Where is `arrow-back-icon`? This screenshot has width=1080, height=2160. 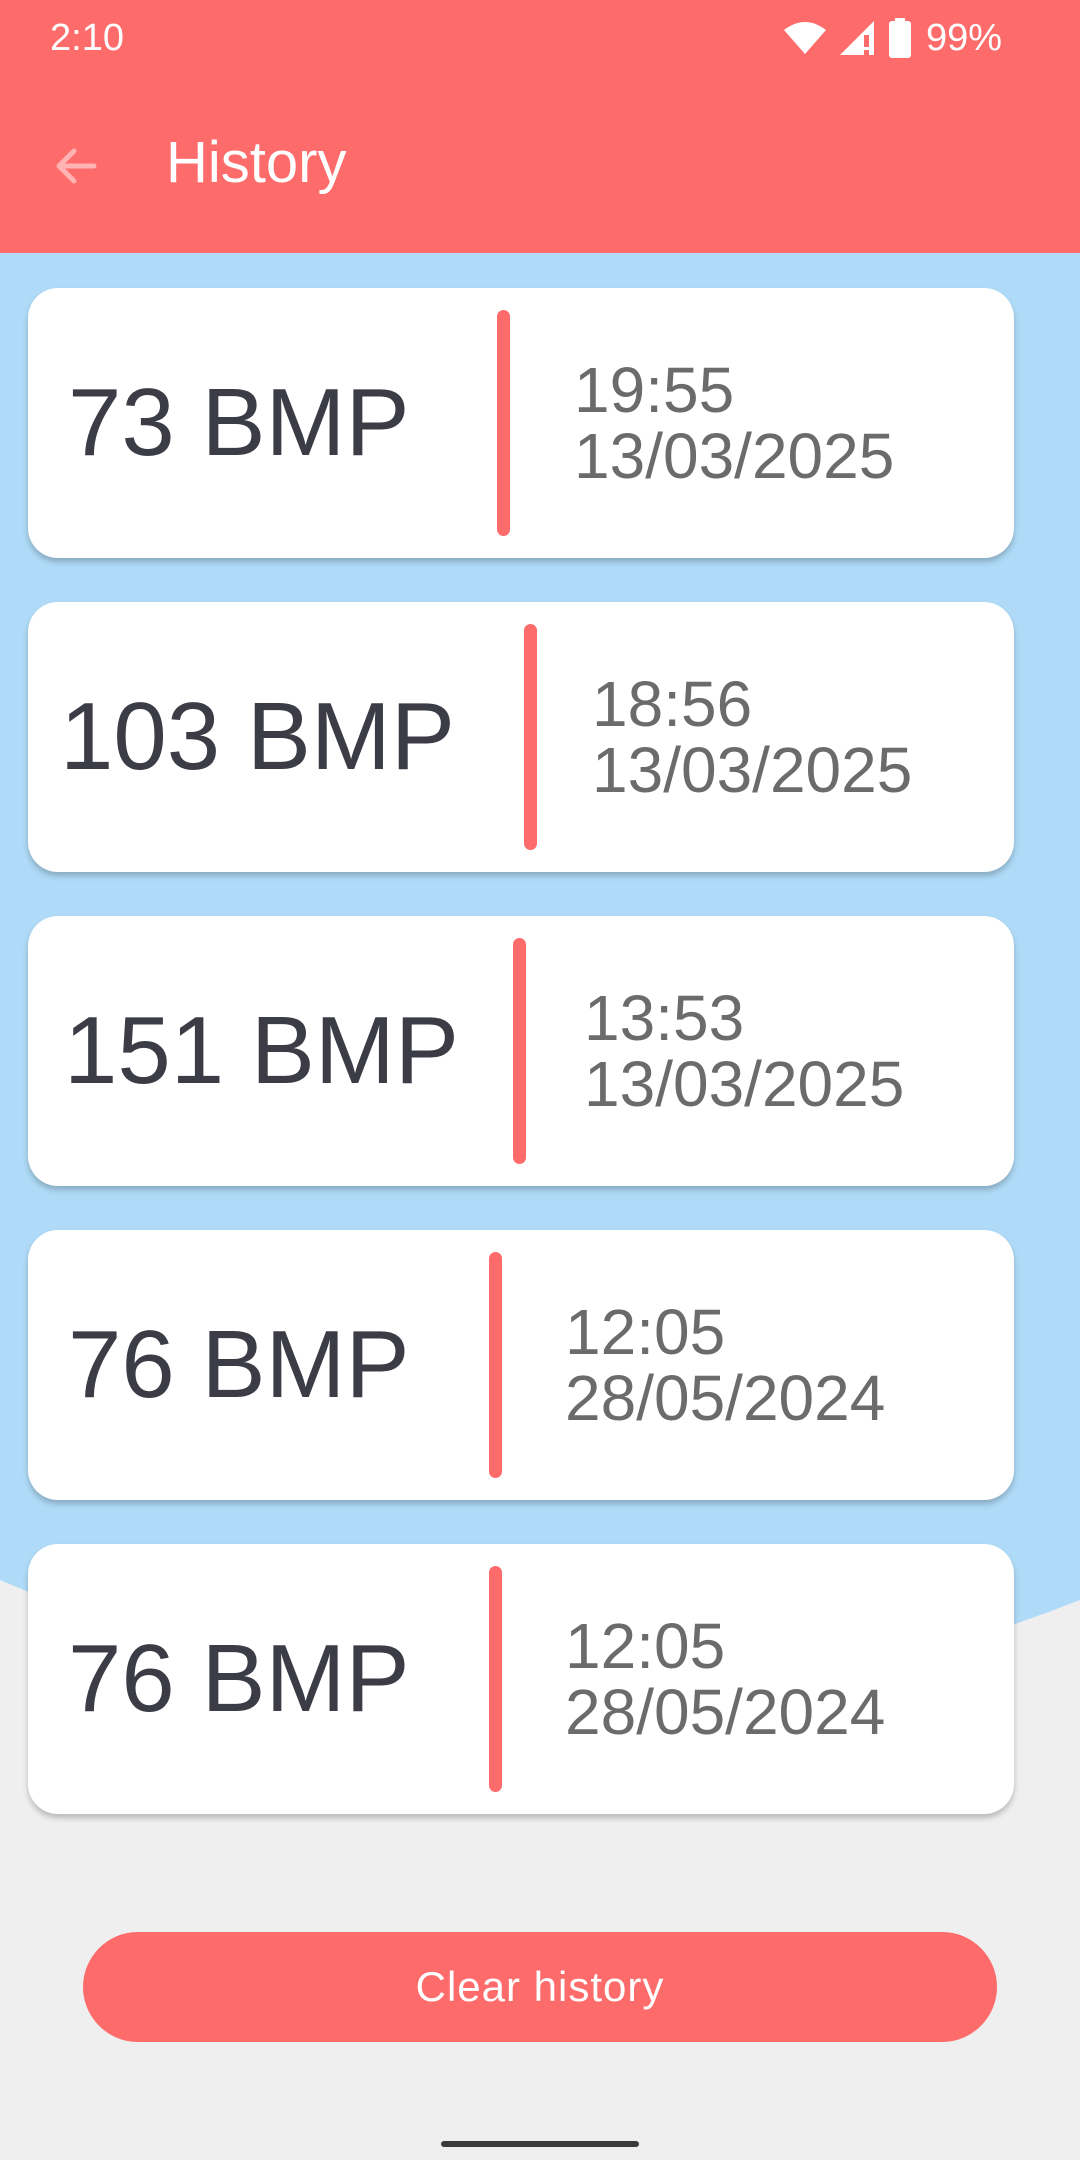 arrow-back-icon is located at coordinates (76, 166).